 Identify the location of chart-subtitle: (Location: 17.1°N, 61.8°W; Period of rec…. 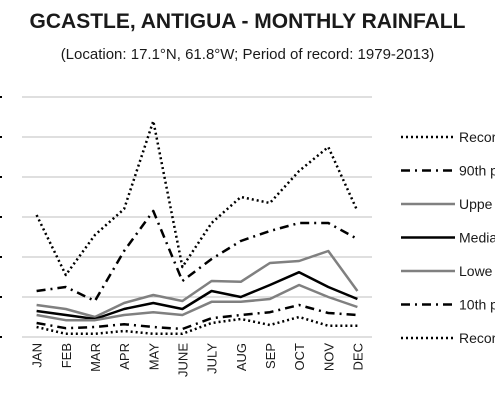
(247, 54).